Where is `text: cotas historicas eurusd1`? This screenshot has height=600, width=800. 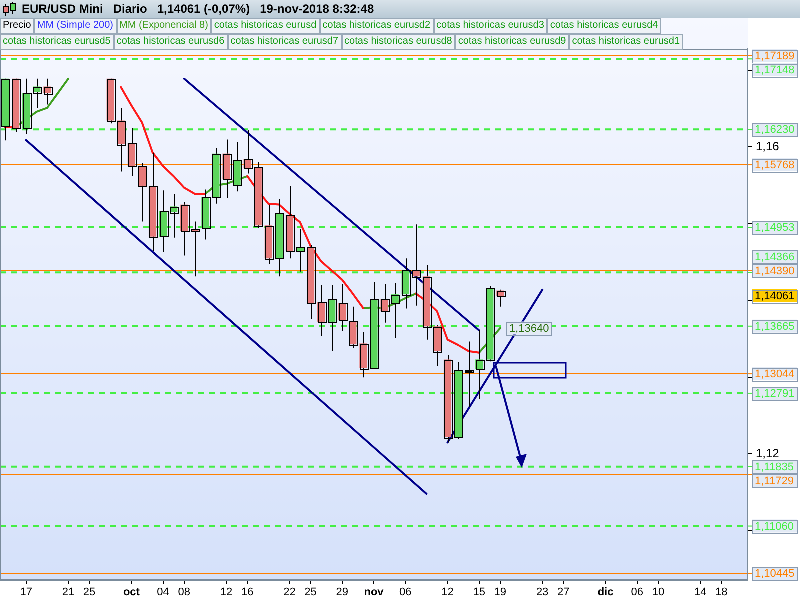 text: cotas historicas eurusd1 is located at coordinates (626, 42).